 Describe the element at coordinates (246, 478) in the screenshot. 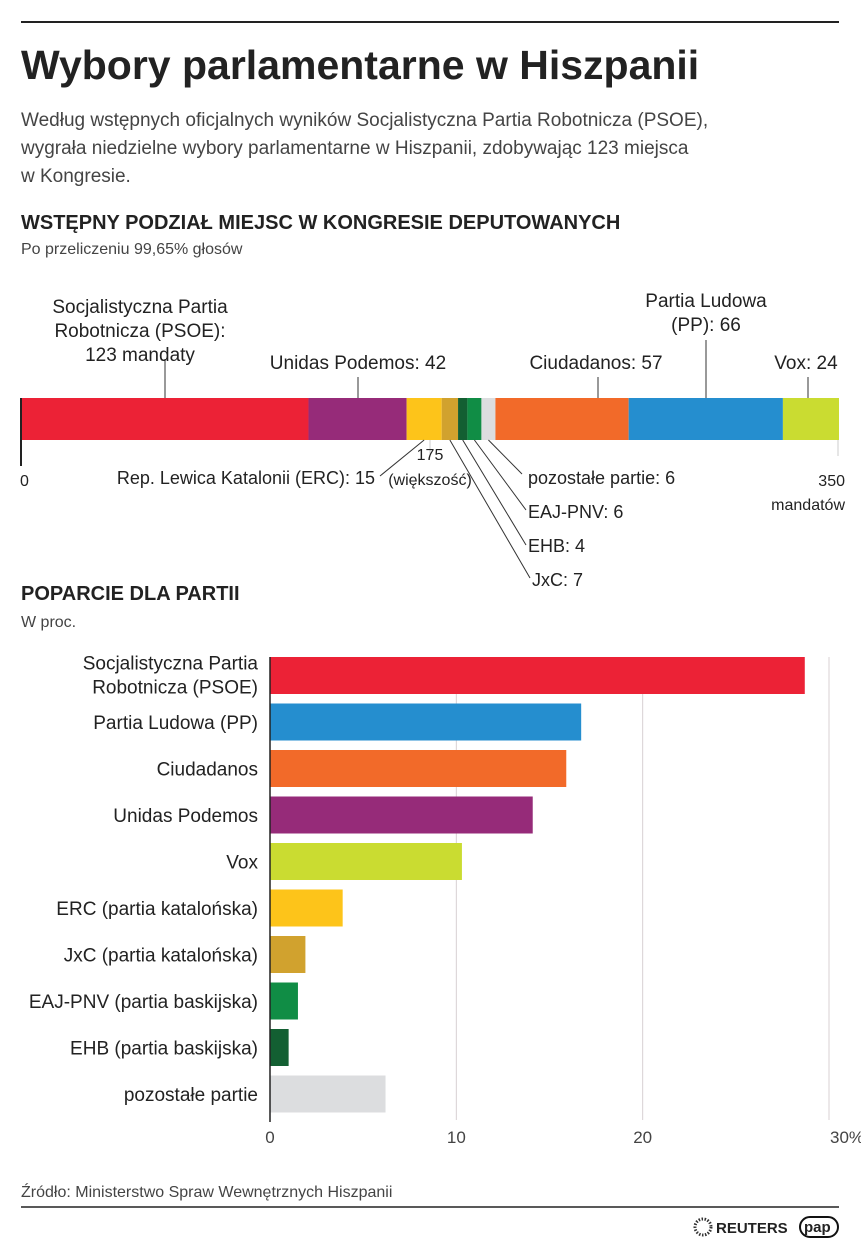

I see `segment-label: Rep. Lewica Katalonii (ERC): 15` at that location.